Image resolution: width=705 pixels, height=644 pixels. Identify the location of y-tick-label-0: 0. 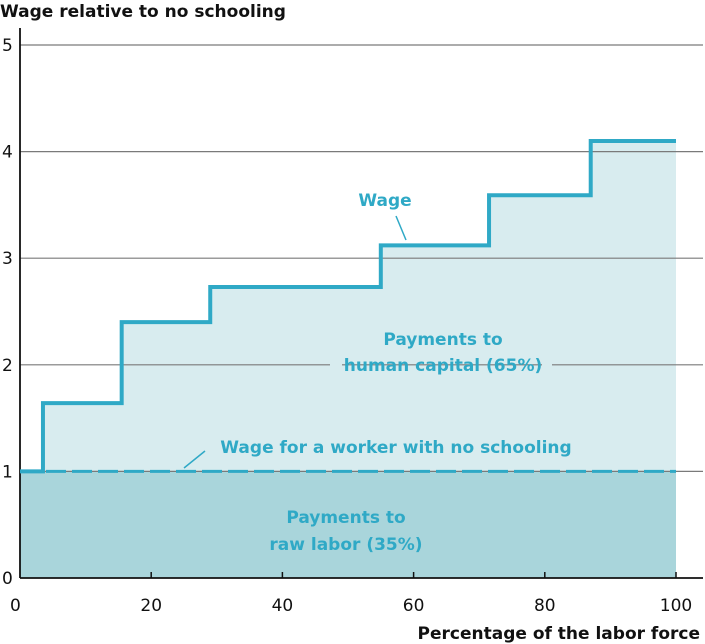
(7, 579).